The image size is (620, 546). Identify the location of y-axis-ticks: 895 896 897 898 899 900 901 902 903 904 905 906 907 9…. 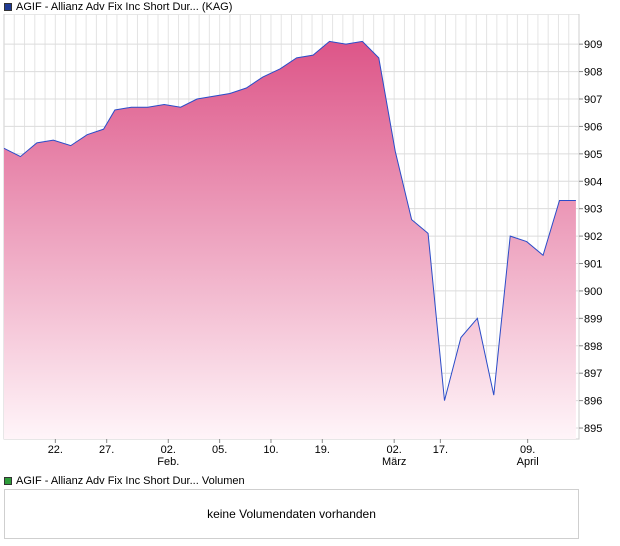
(590, 237).